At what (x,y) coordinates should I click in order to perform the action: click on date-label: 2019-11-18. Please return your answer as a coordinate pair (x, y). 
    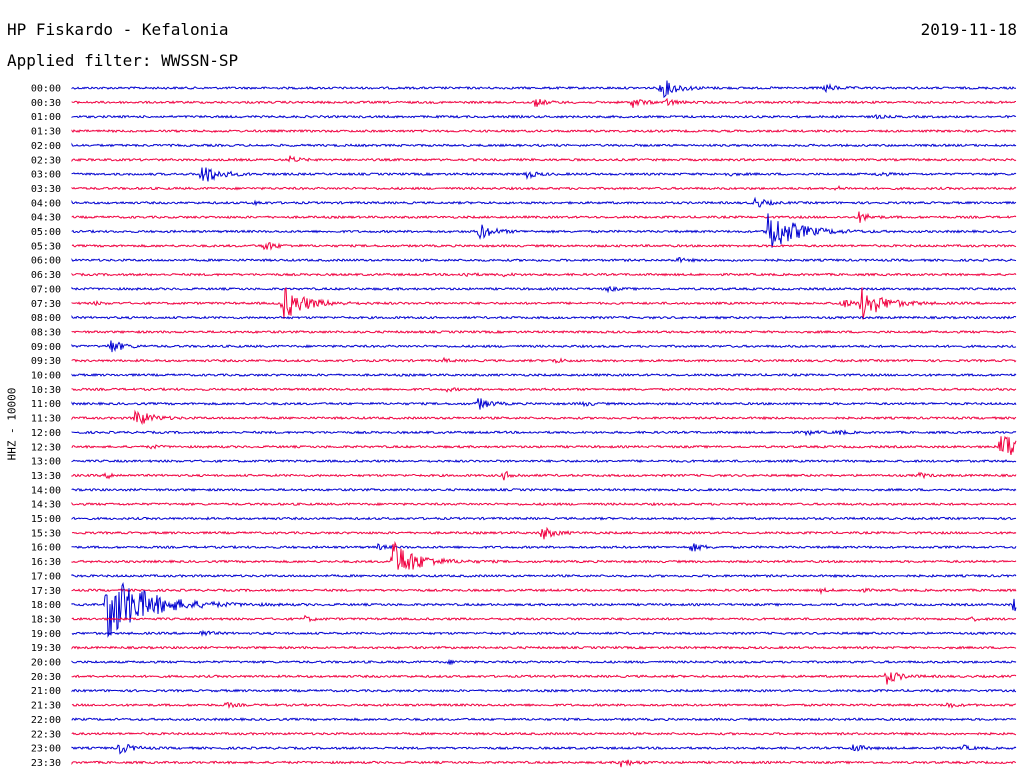
    Looking at the image, I should click on (968, 29).